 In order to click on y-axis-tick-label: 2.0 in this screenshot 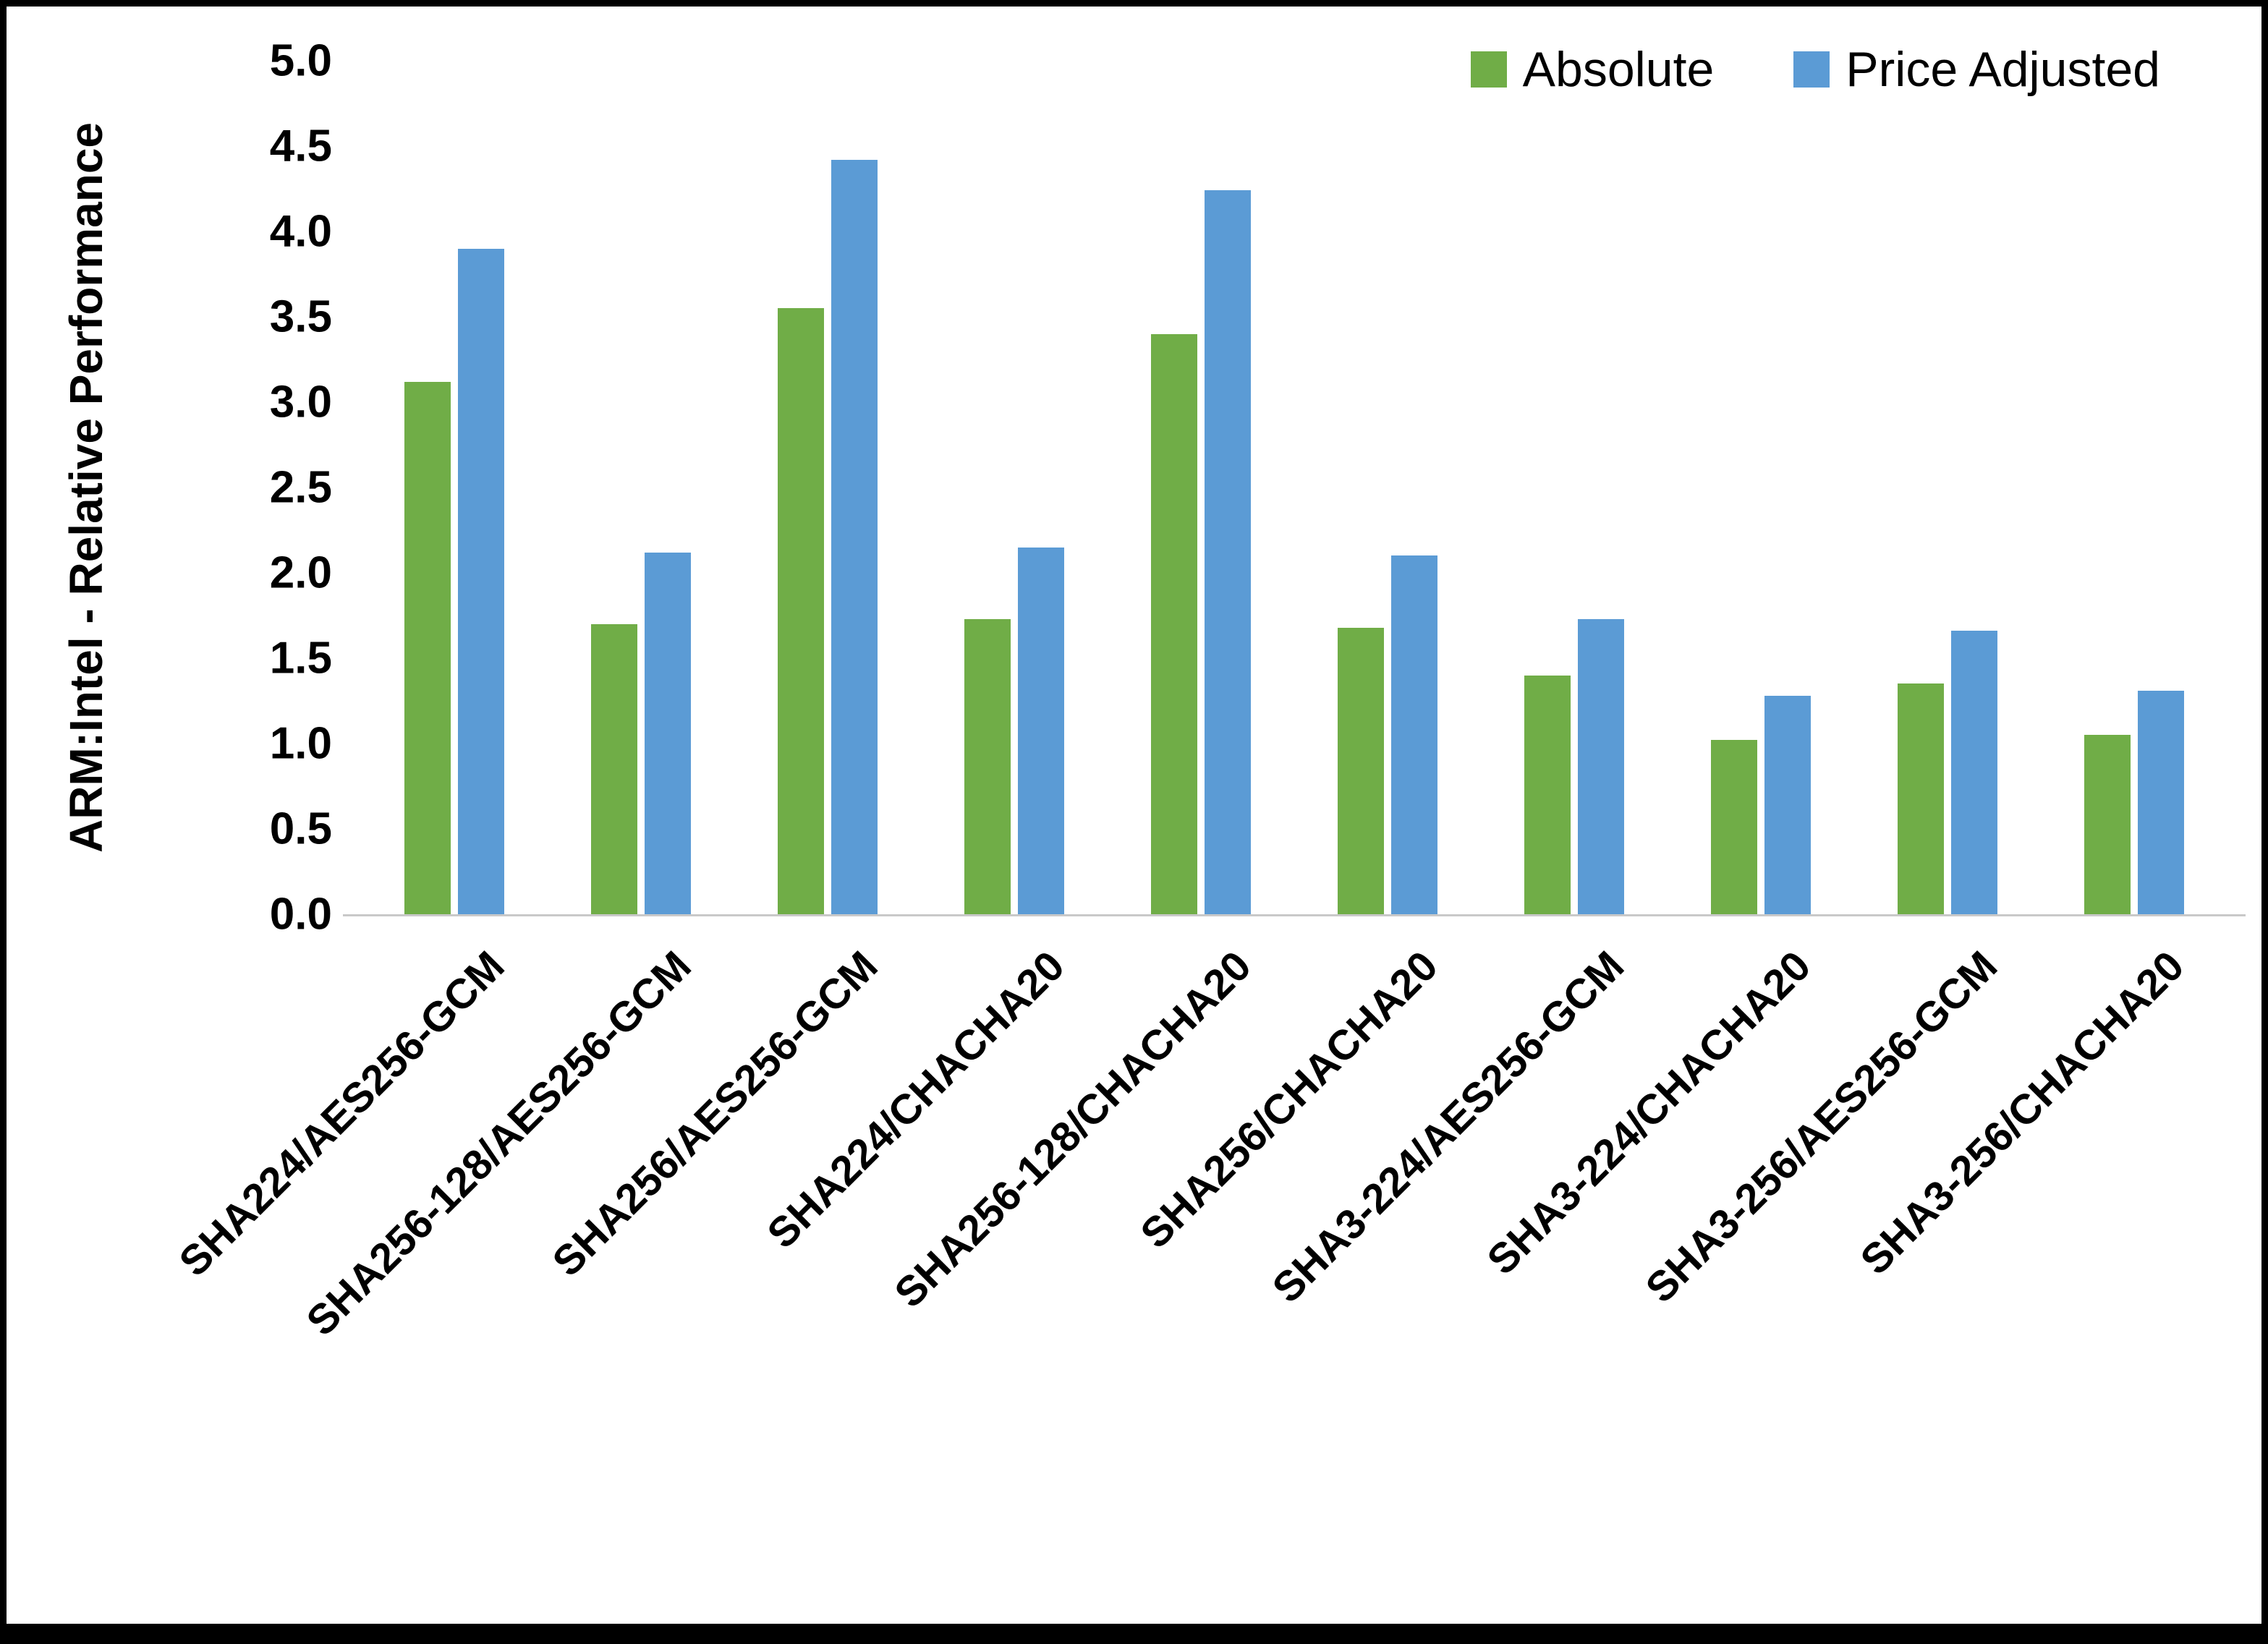, I will do `click(300, 573)`.